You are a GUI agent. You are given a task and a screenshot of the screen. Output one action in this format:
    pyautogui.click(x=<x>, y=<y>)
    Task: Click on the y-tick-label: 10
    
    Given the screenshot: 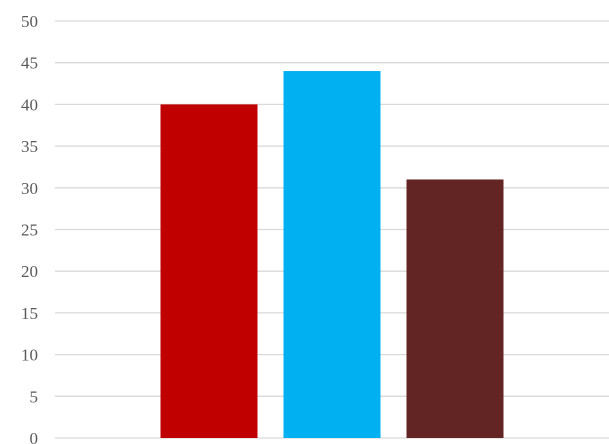 What is the action you would take?
    pyautogui.click(x=29, y=355)
    